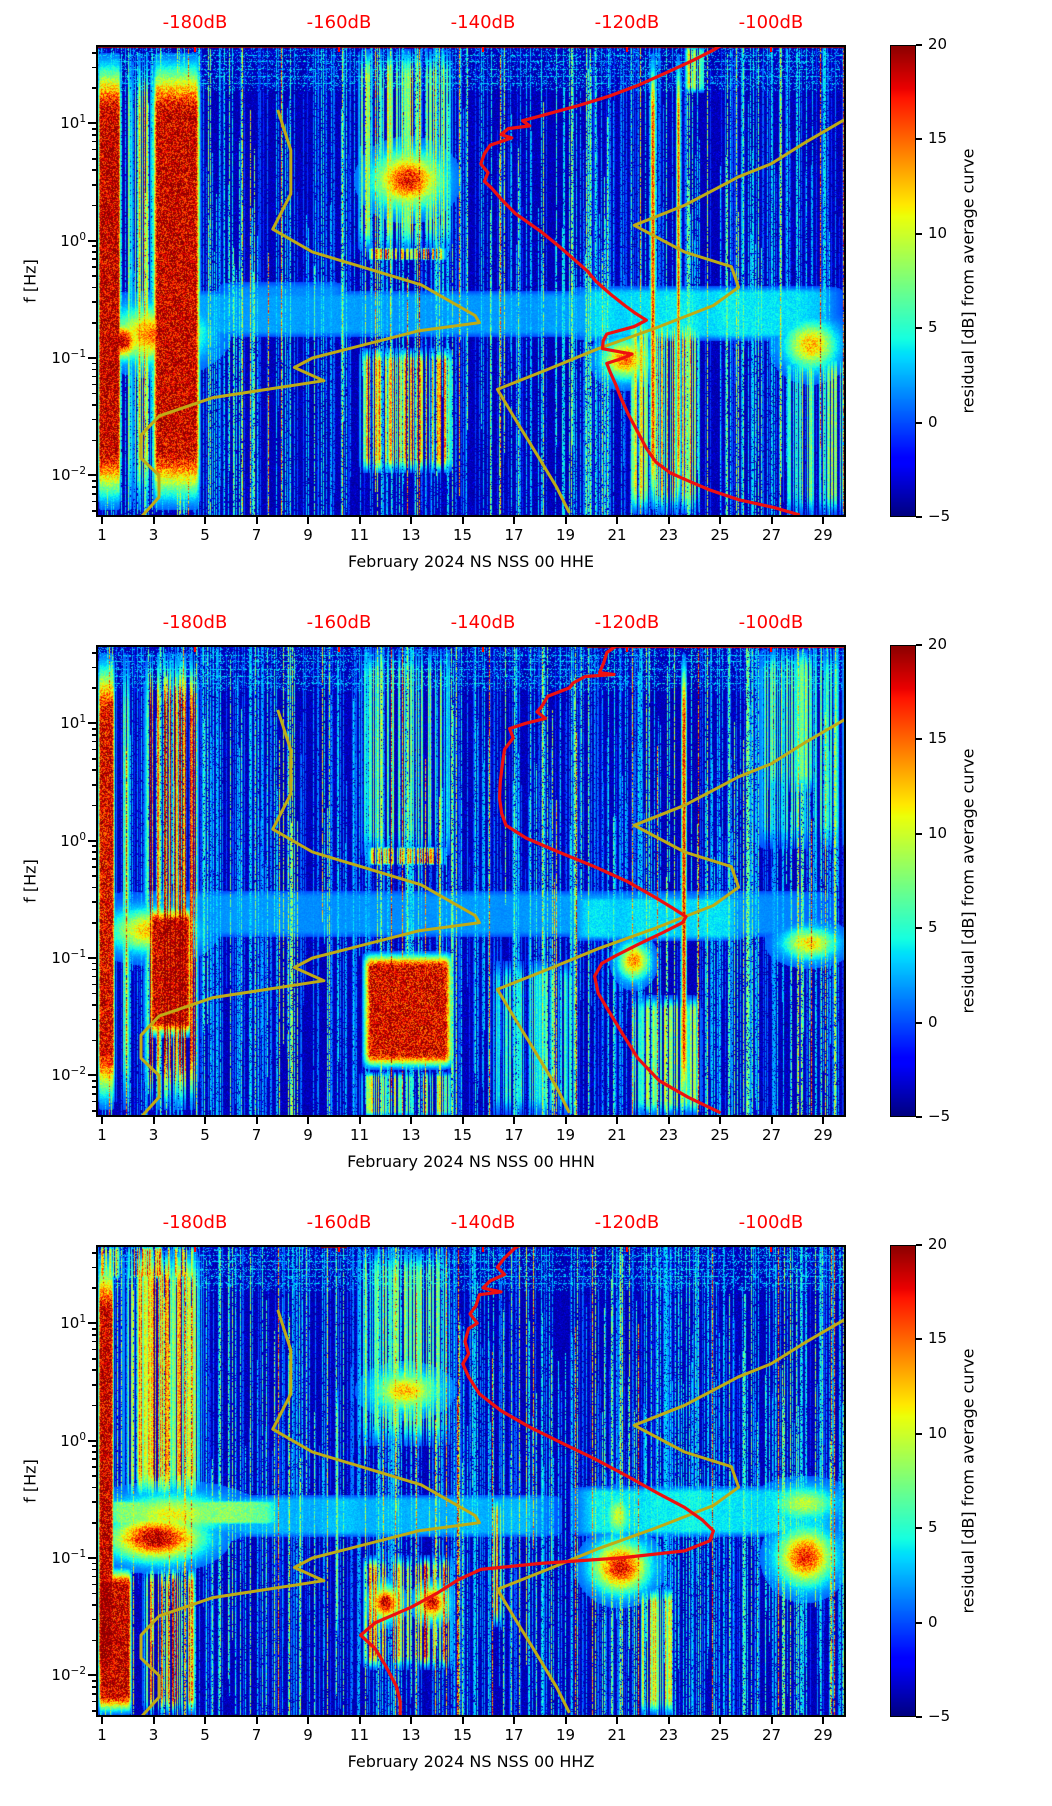 This screenshot has height=1806, width=1052. I want to click on y-axis-major-tick, so click(92, 475).